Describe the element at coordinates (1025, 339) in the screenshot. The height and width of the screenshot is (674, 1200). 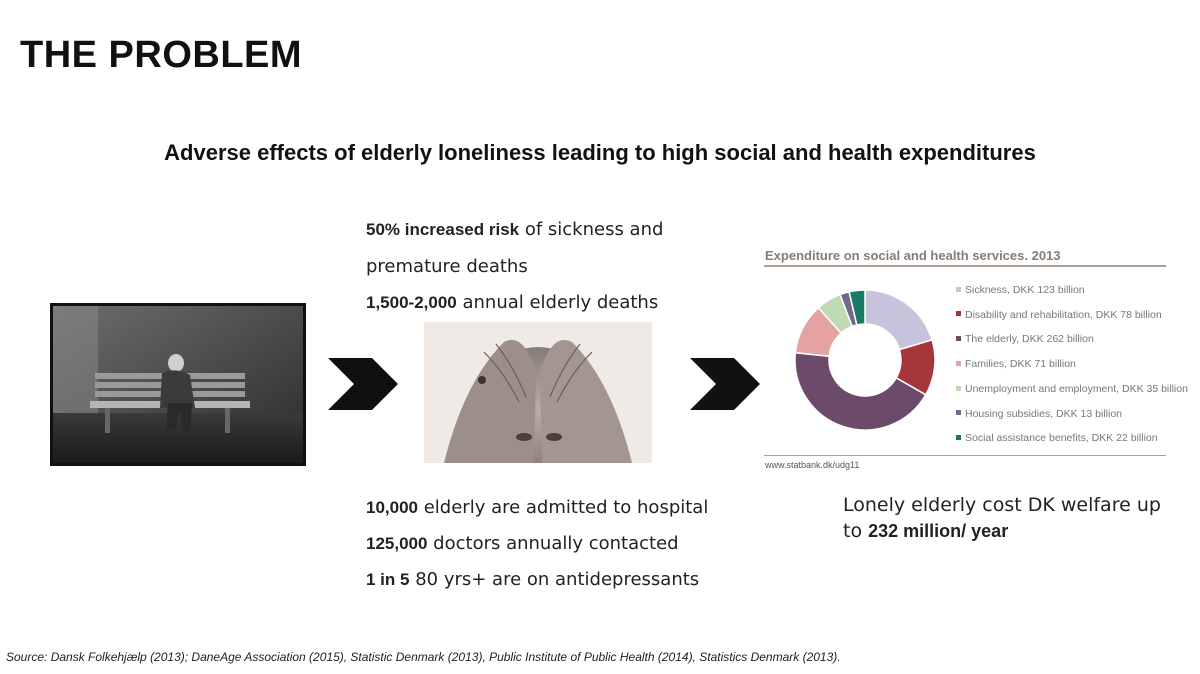
I see `legend-item: The elderly, DKK 262 billion` at that location.